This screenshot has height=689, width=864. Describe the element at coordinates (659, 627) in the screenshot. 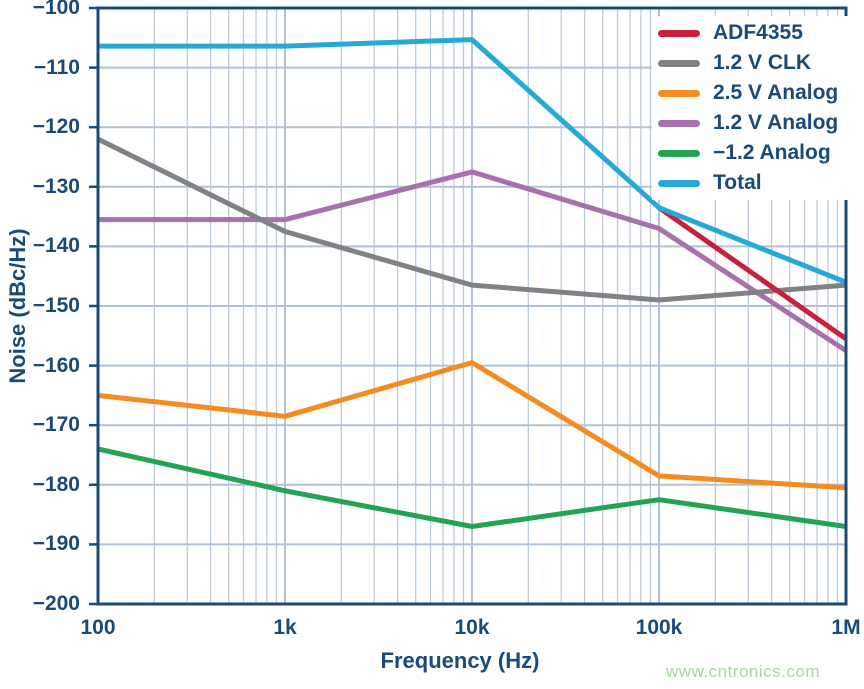

I see `x-tick-label: 100k` at that location.